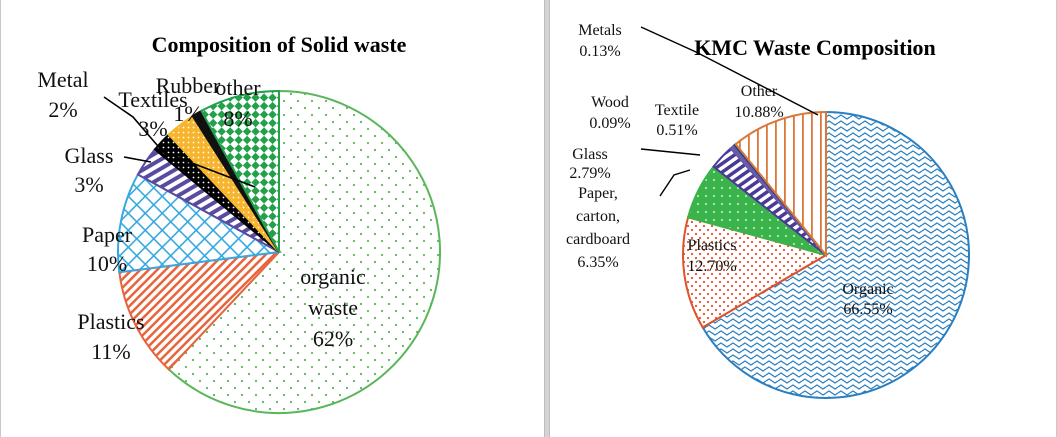 The image size is (1057, 437). Describe the element at coordinates (598, 228) in the screenshot. I see `slice-label-paper-carton-cardboard: Paper, carton, cardboard 6.35%` at that location.